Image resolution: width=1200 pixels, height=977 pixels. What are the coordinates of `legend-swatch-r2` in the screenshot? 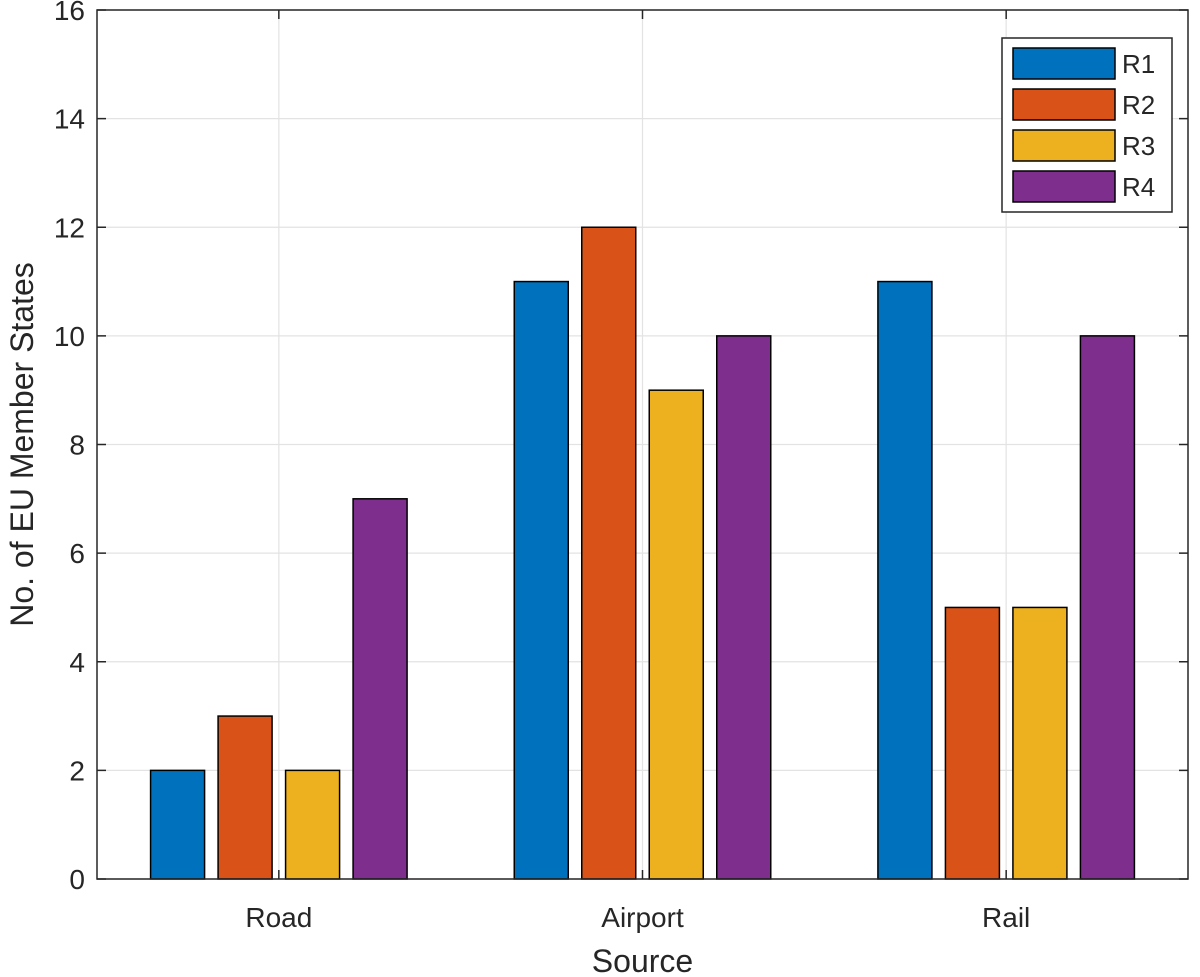 It's located at (1064, 104).